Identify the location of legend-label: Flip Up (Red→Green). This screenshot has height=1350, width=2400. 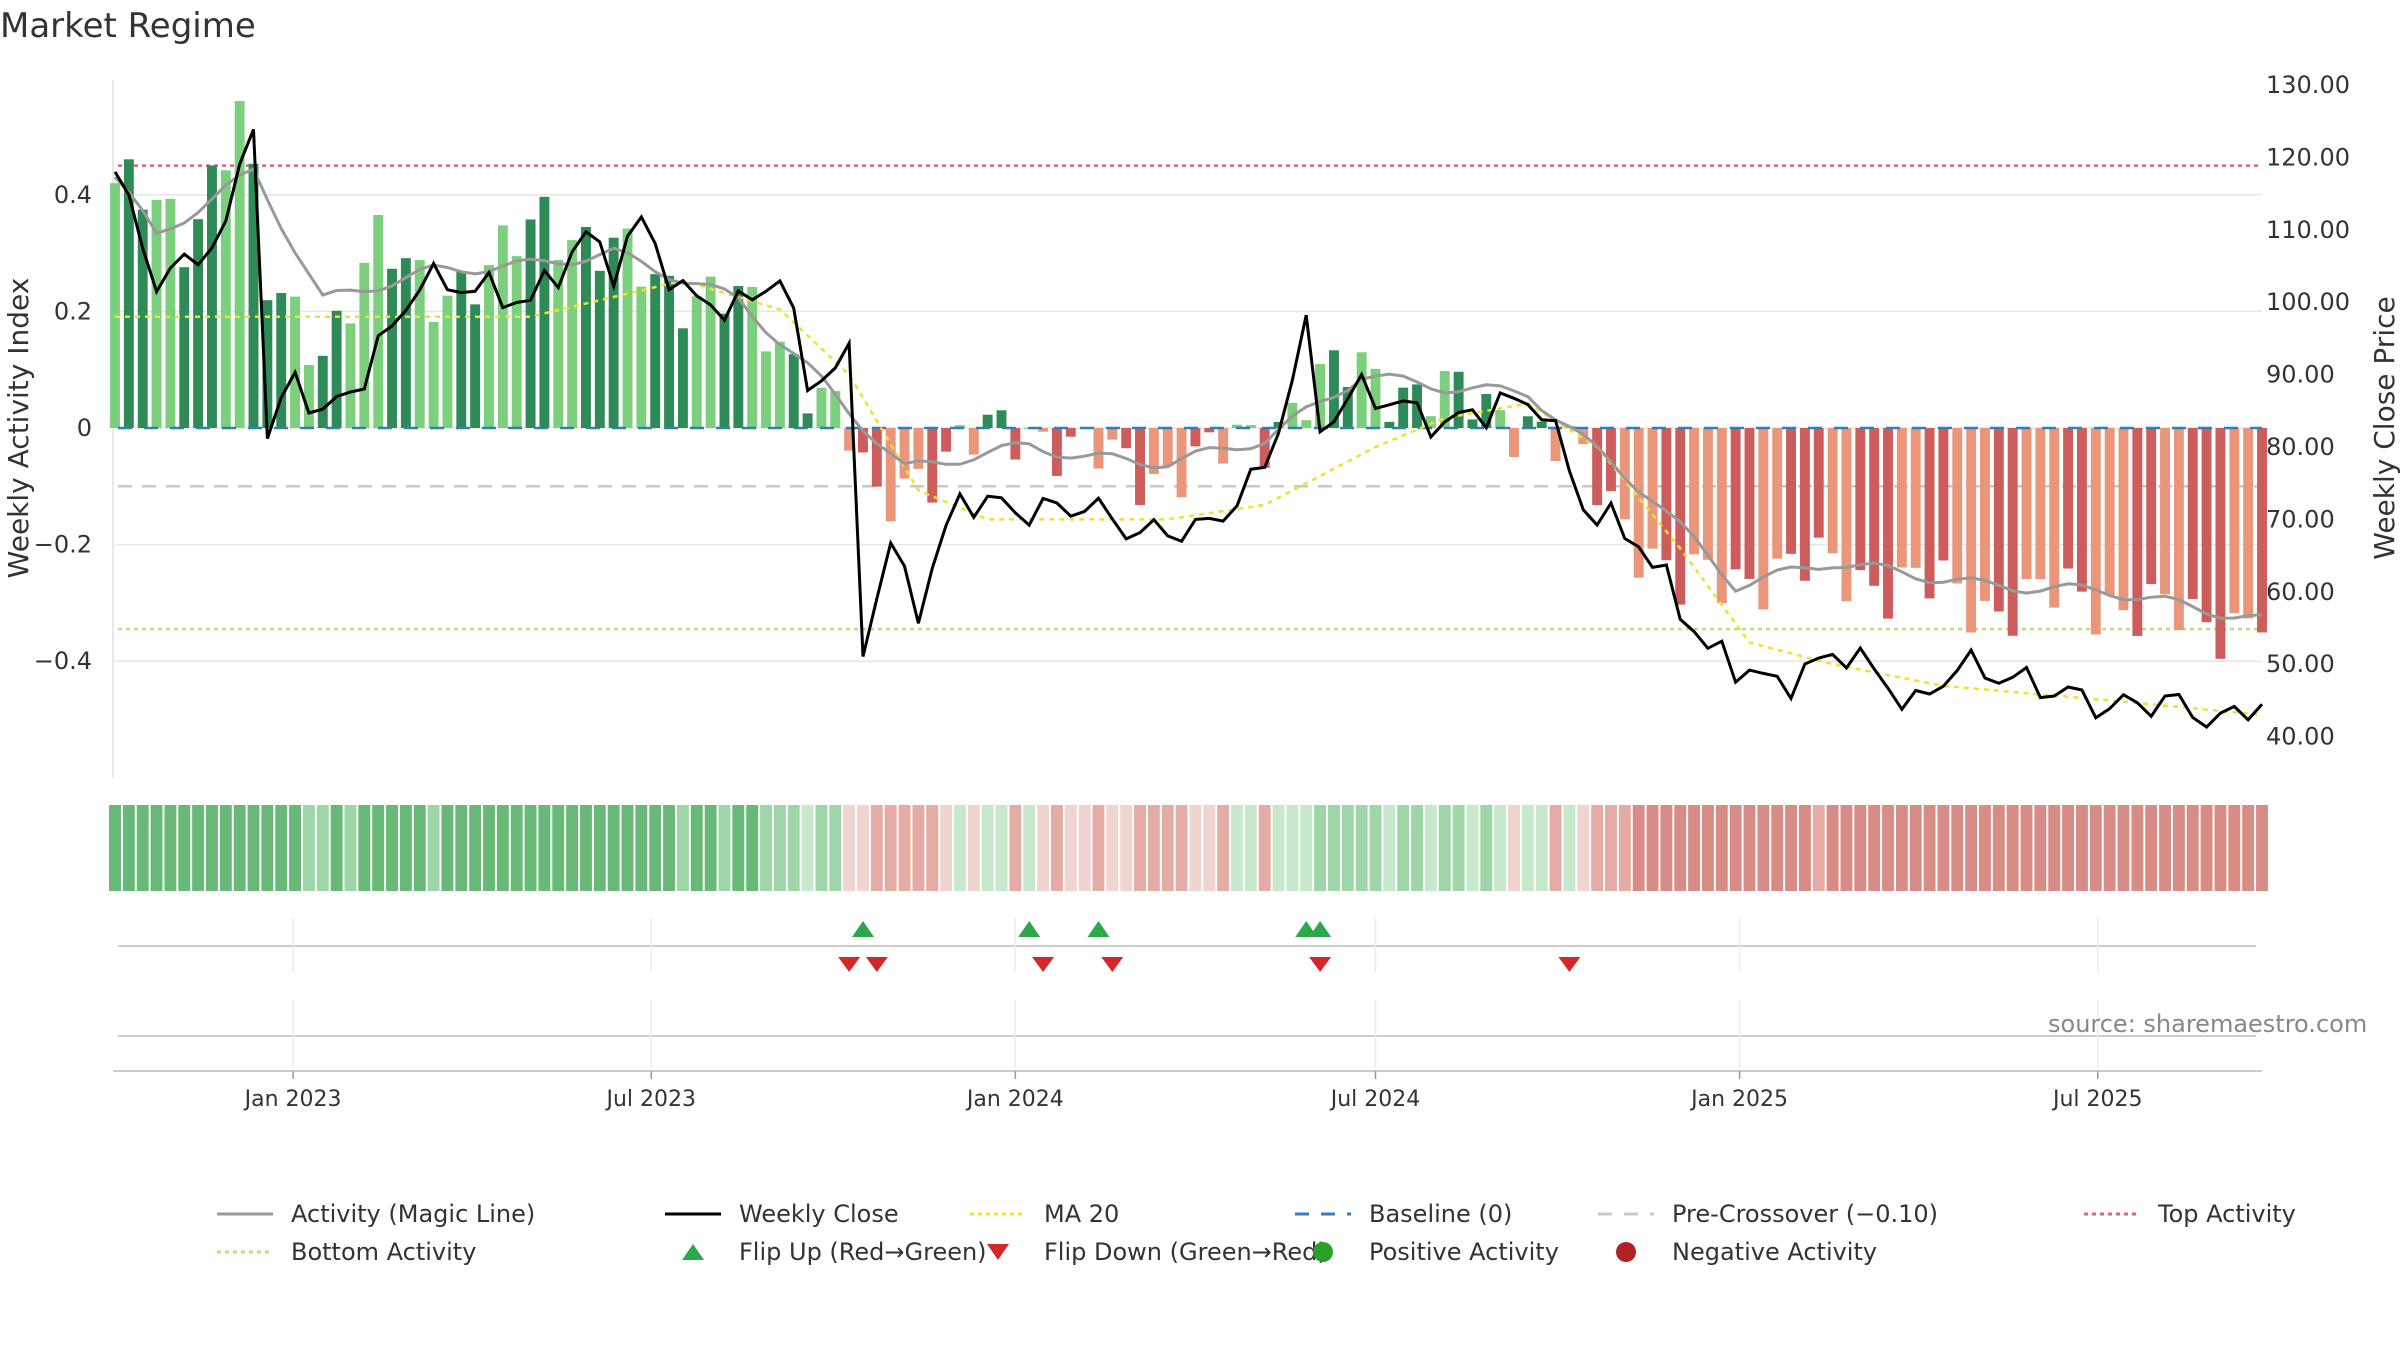
(863, 1252).